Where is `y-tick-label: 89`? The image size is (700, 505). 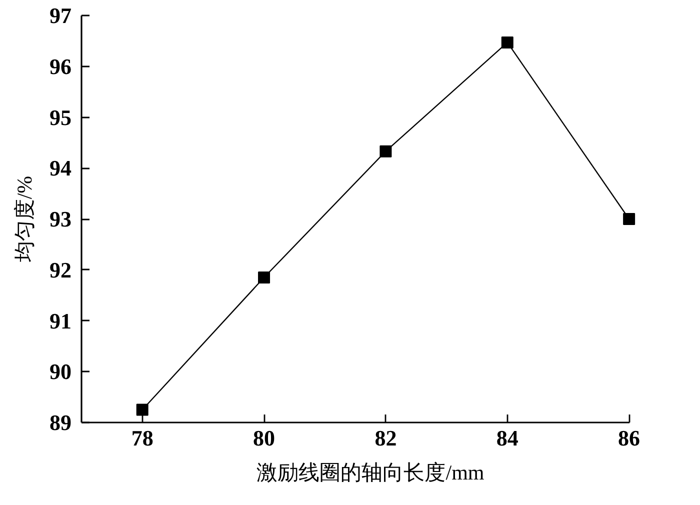
y-tick-label: 89 is located at coordinates (61, 422).